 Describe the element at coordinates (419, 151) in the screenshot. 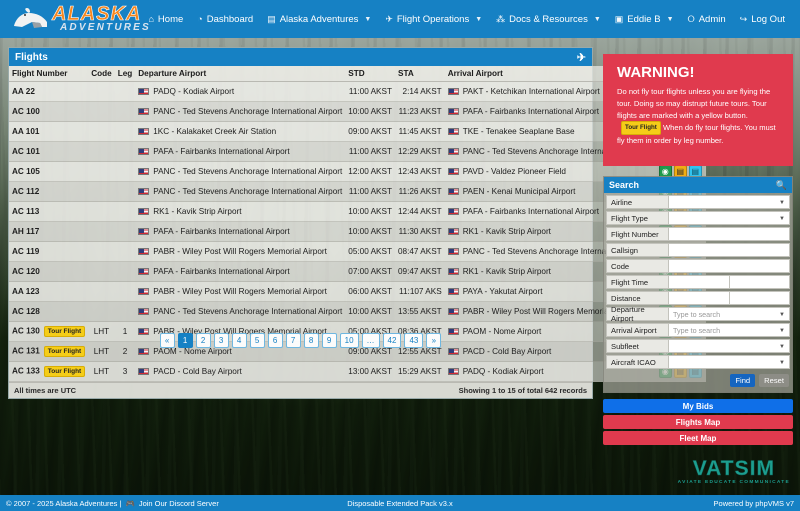

I see `cell-sta: 12:29 AKST` at that location.